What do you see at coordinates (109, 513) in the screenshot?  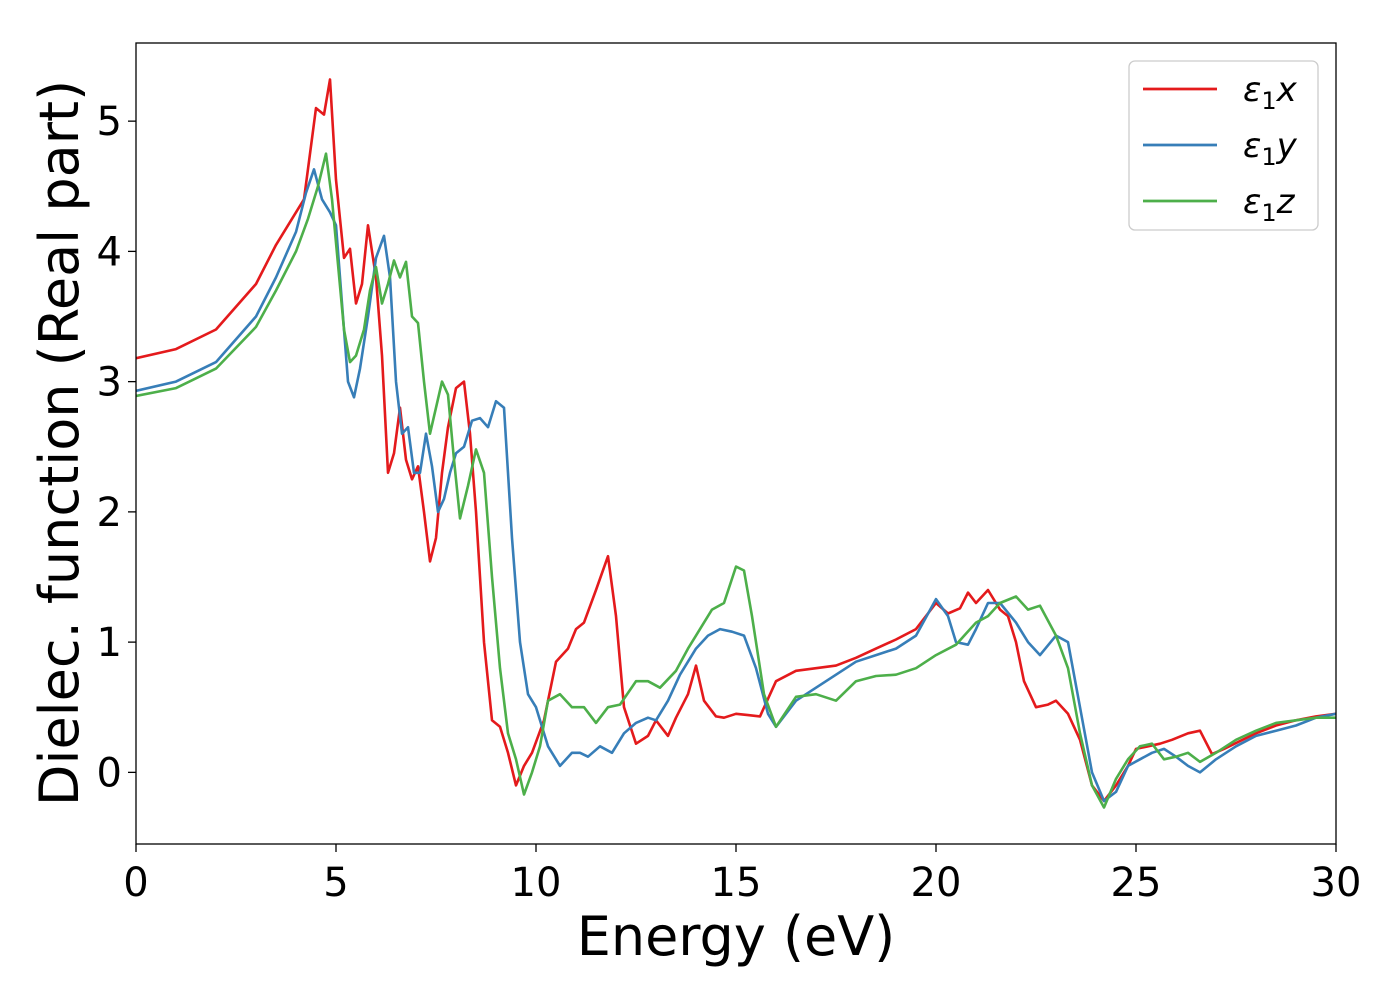 I see `y-tick-label: 2` at bounding box center [109, 513].